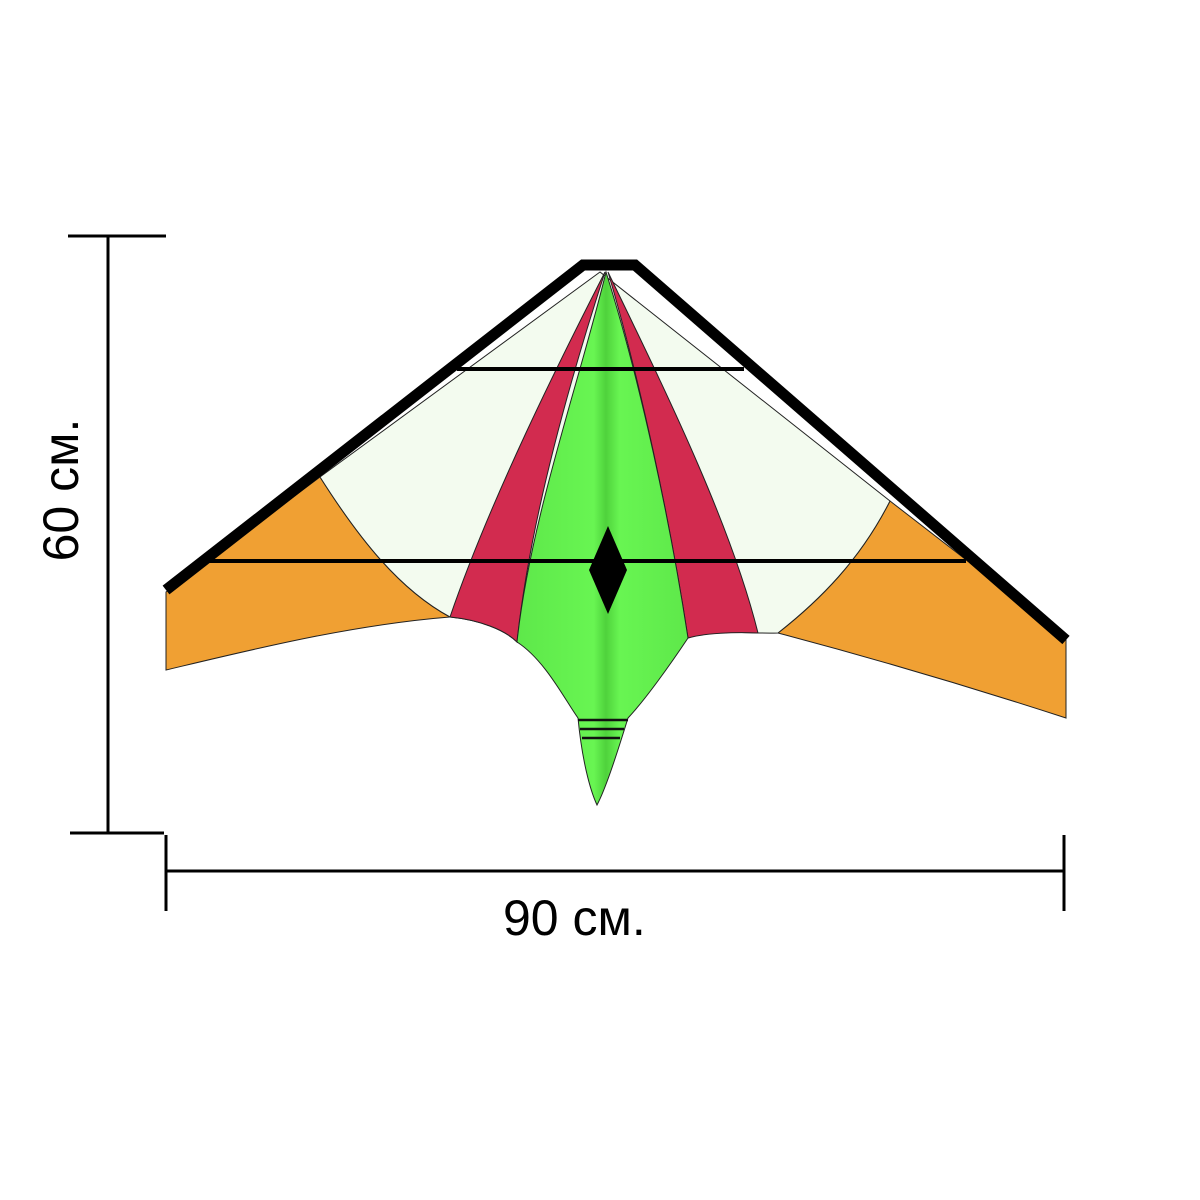  What do you see at coordinates (574, 918) in the screenshot?
I see `width-label: 90 см.` at bounding box center [574, 918].